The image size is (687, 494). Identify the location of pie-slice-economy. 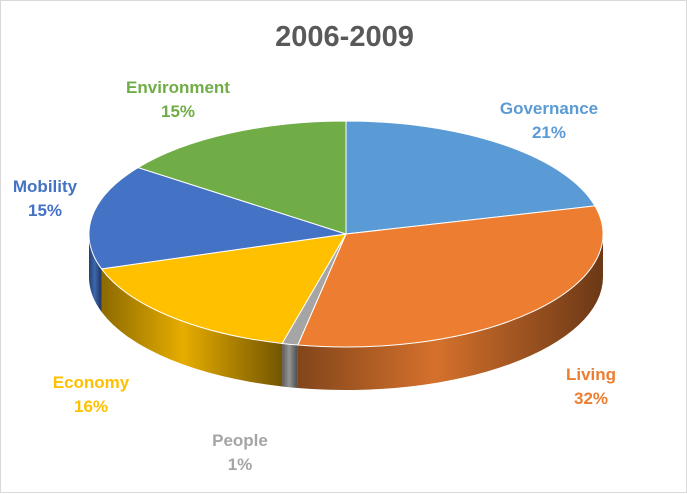
(223, 288).